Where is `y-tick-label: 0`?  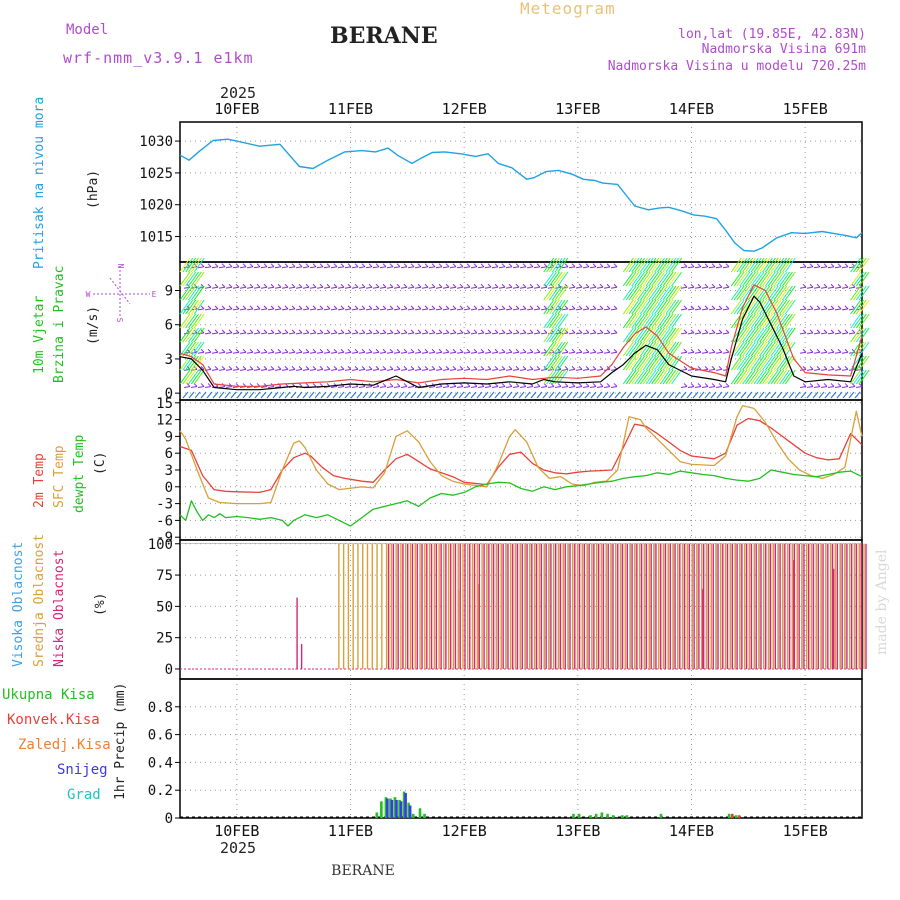
y-tick-label: 0 is located at coordinates (169, 394).